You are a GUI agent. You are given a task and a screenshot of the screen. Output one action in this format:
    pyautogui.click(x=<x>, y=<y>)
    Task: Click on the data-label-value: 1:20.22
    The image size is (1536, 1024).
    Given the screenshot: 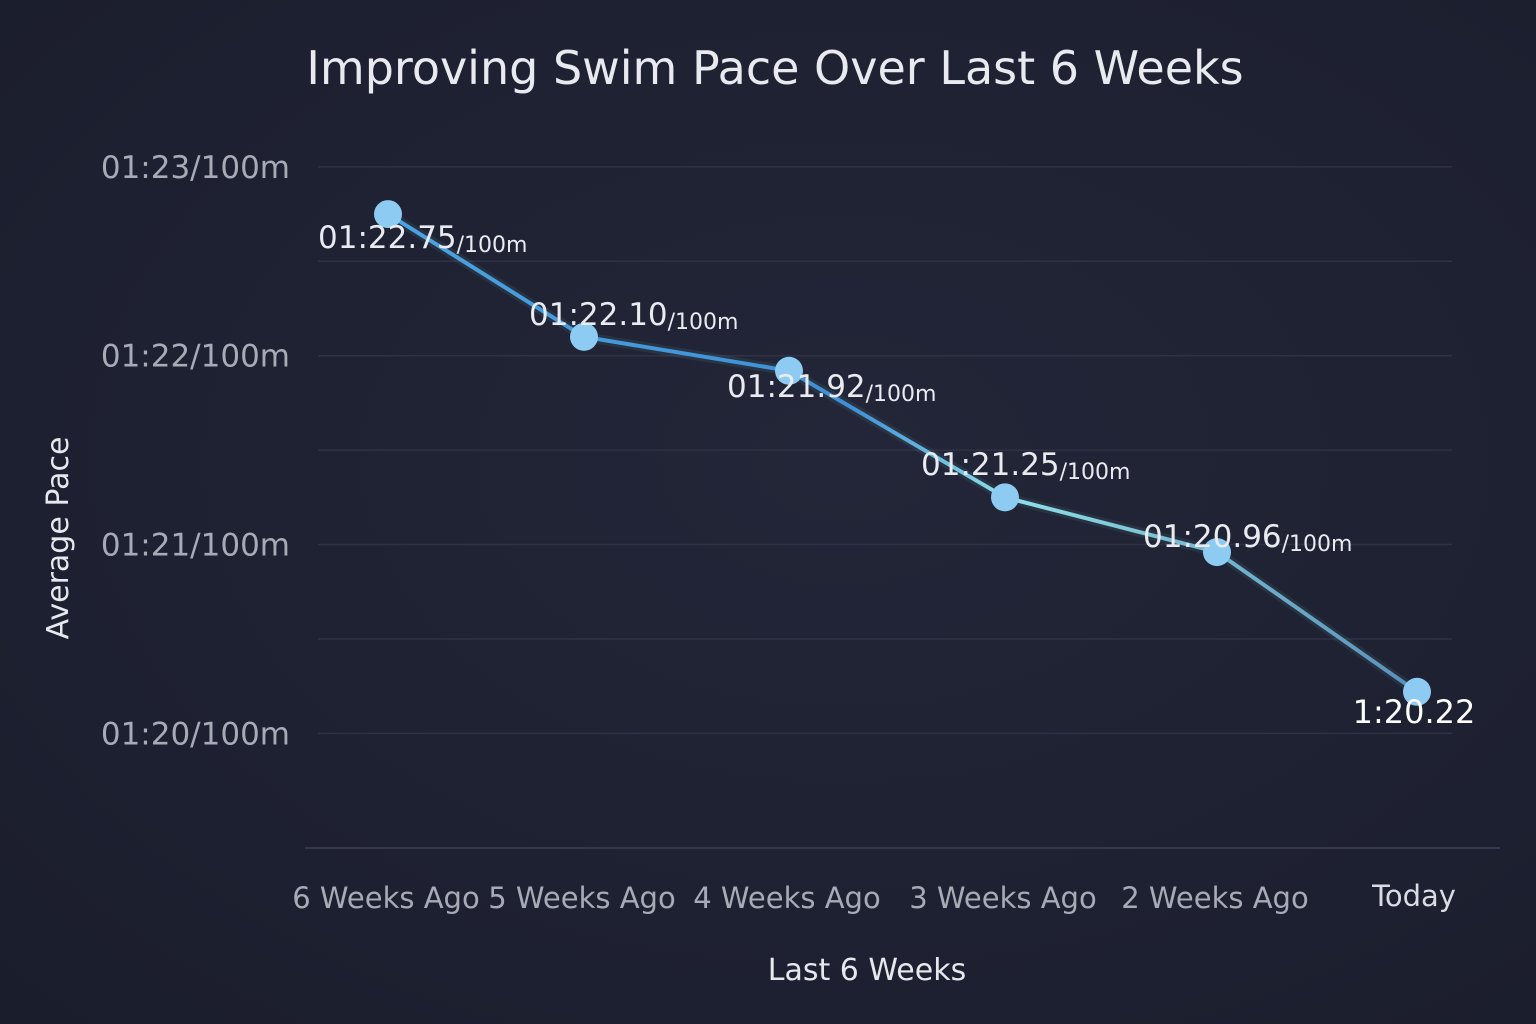 What is the action you would take?
    pyautogui.click(x=1414, y=712)
    